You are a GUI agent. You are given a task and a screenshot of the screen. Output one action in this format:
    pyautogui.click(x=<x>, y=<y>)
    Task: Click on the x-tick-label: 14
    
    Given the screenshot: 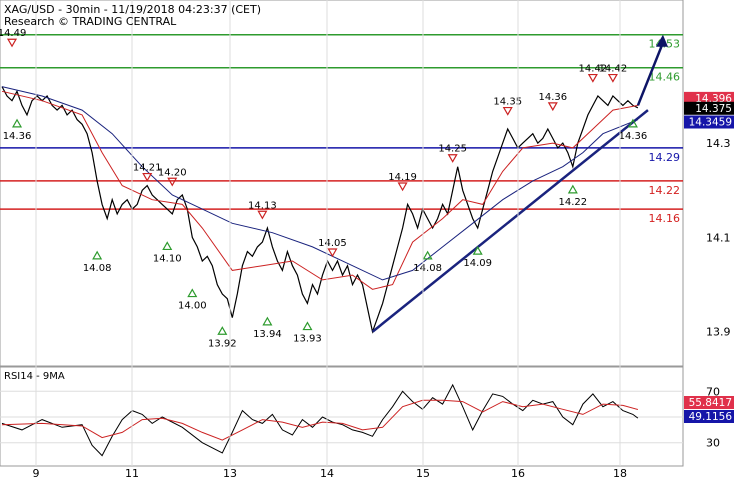 What is the action you would take?
    pyautogui.click(x=327, y=473)
    